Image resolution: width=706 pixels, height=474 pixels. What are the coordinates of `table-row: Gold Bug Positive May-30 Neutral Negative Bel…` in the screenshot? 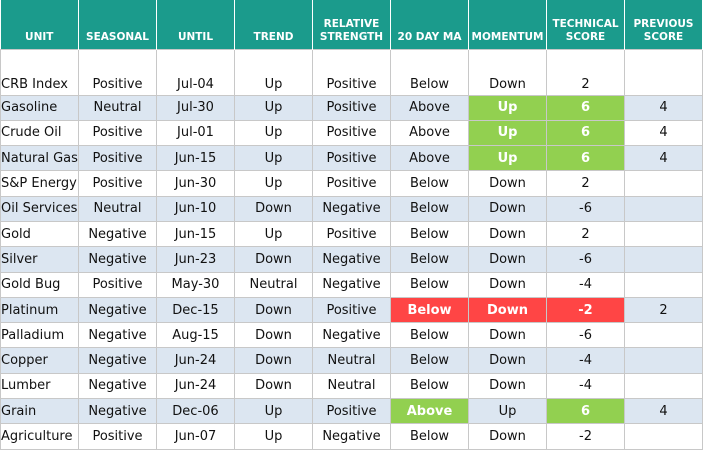 It's located at (351, 284).